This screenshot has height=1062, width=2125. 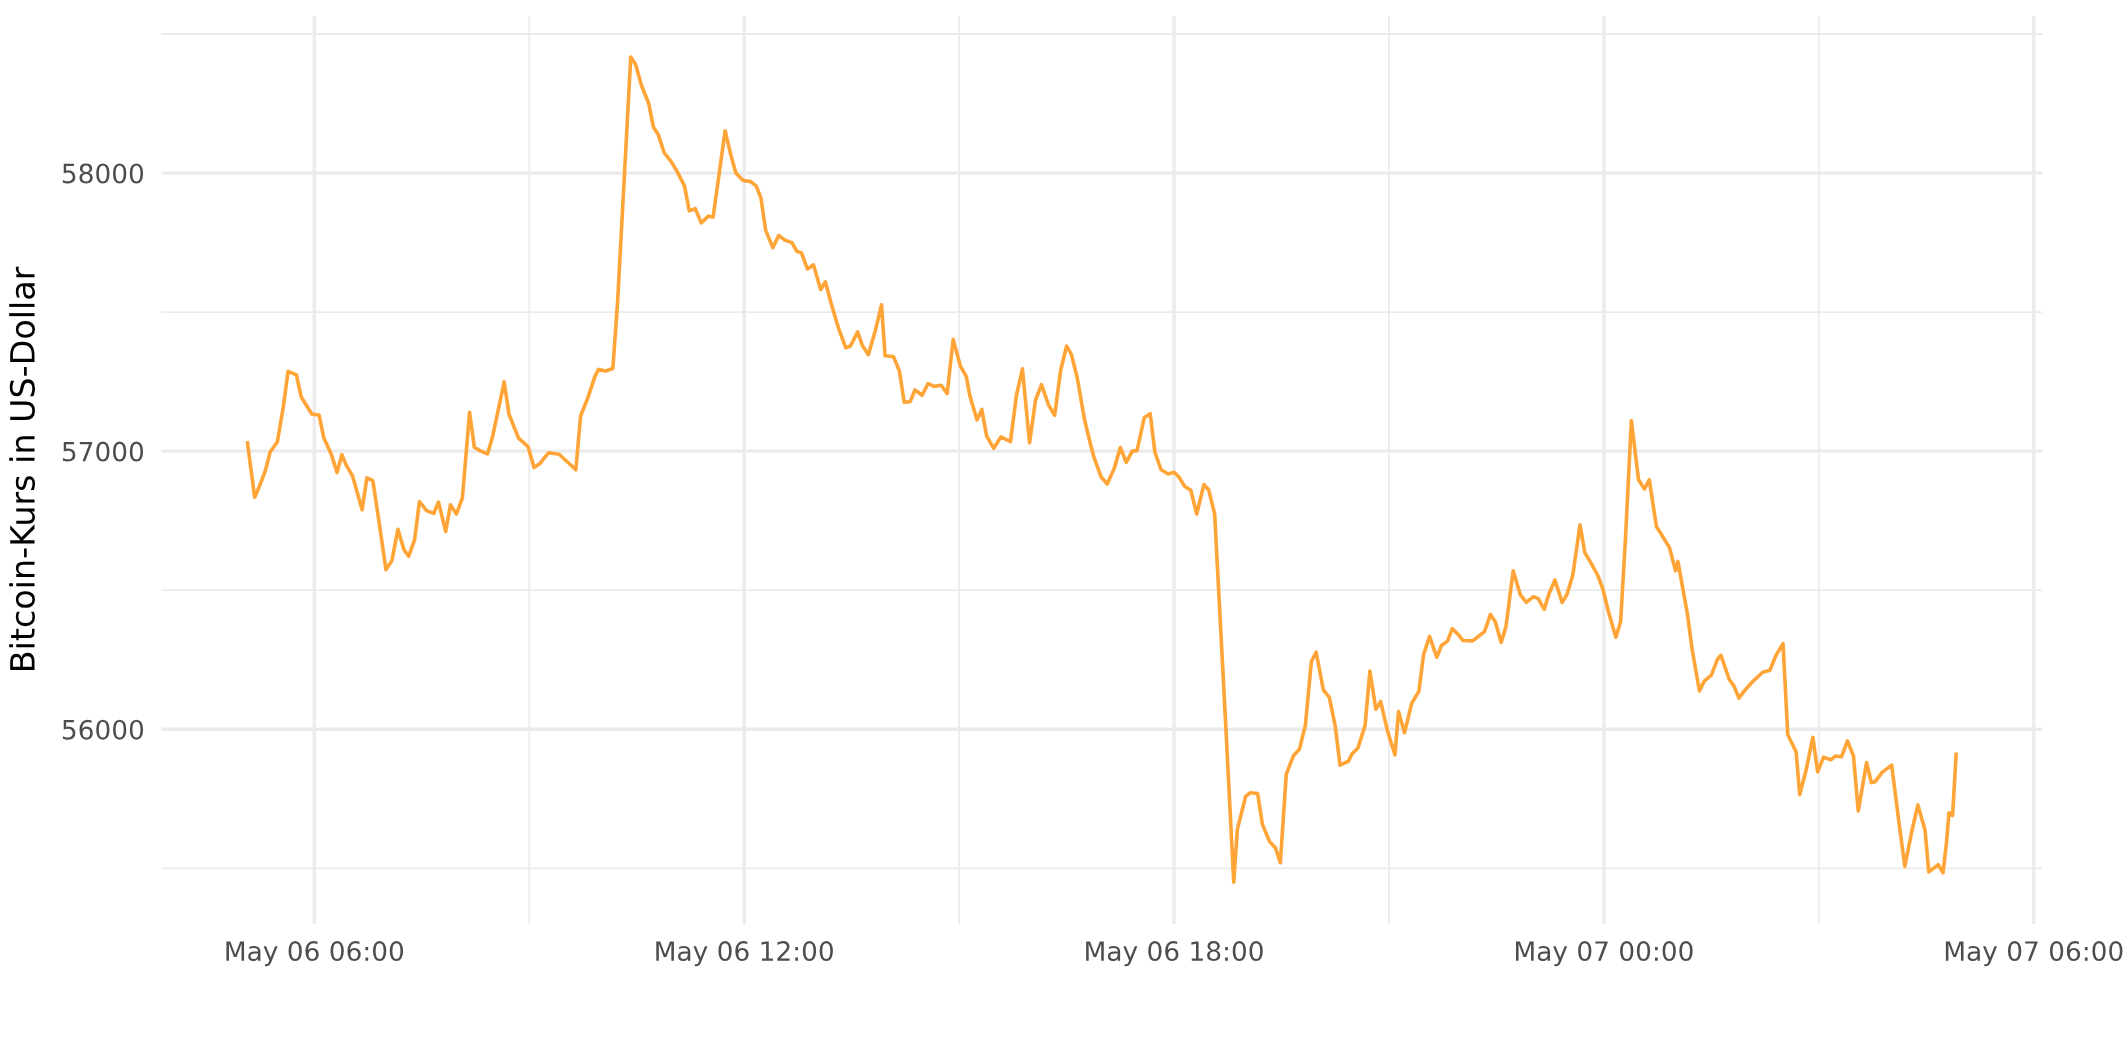 What do you see at coordinates (103, 729) in the screenshot?
I see `y-tick-label: 56000` at bounding box center [103, 729].